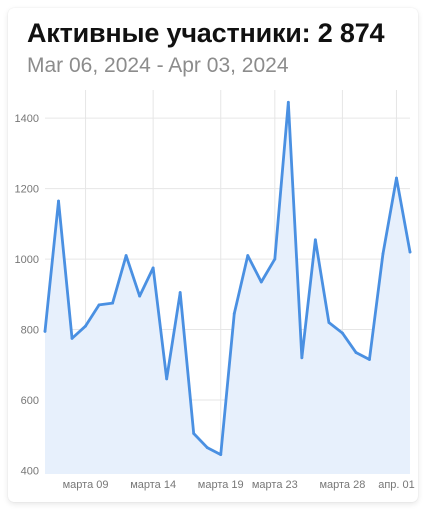  I want to click on y-tick-label: 400, so click(30, 471).